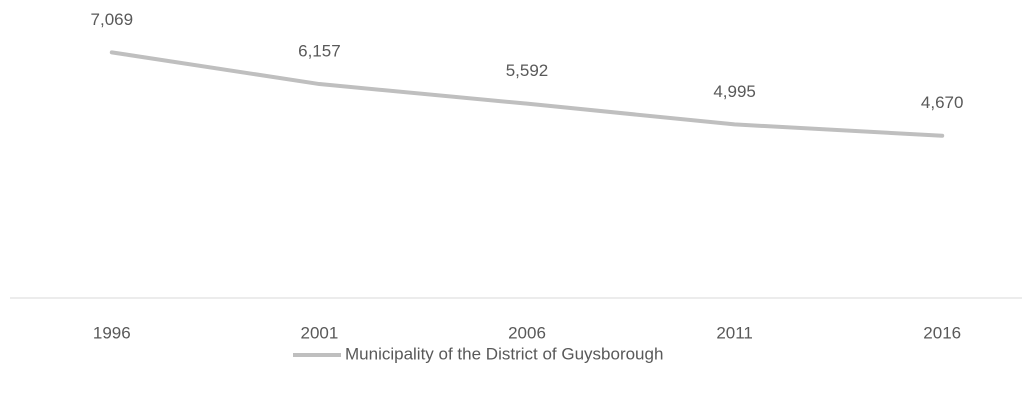 The width and height of the screenshot is (1035, 400). Describe the element at coordinates (319, 332) in the screenshot. I see `x-tick-label: 2001` at that location.